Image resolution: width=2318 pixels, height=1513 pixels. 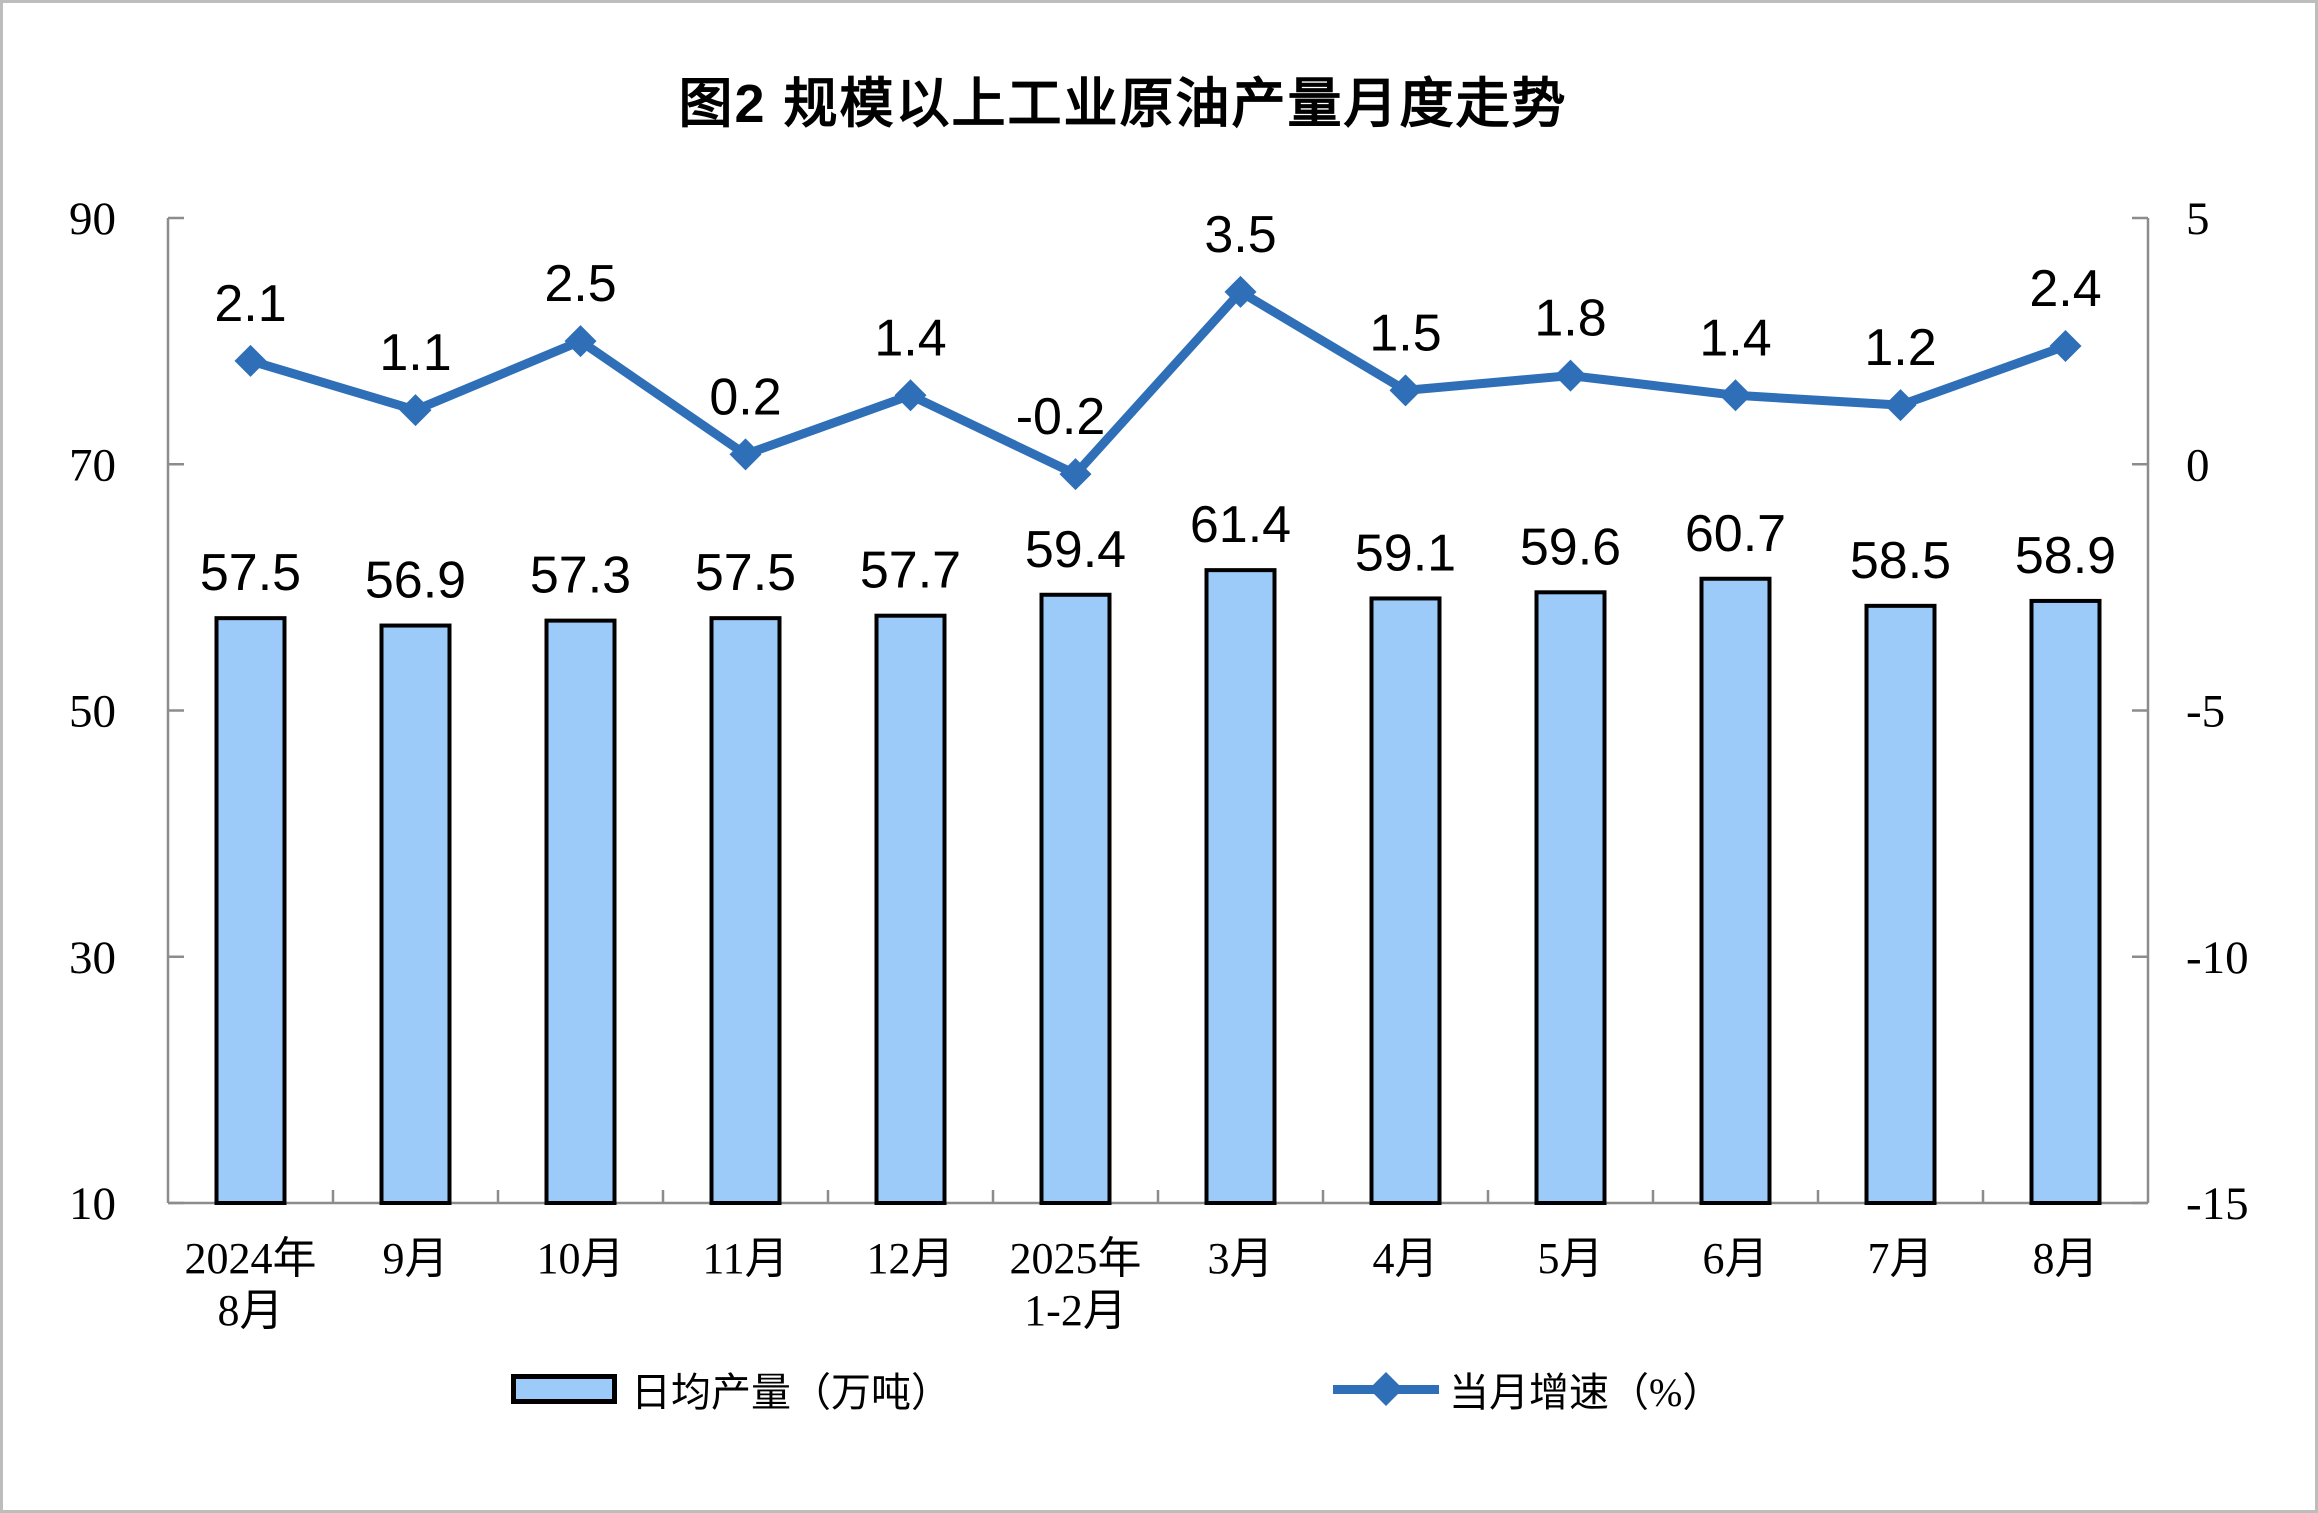 I want to click on line-value-label: 2.4, so click(x=2065, y=289).